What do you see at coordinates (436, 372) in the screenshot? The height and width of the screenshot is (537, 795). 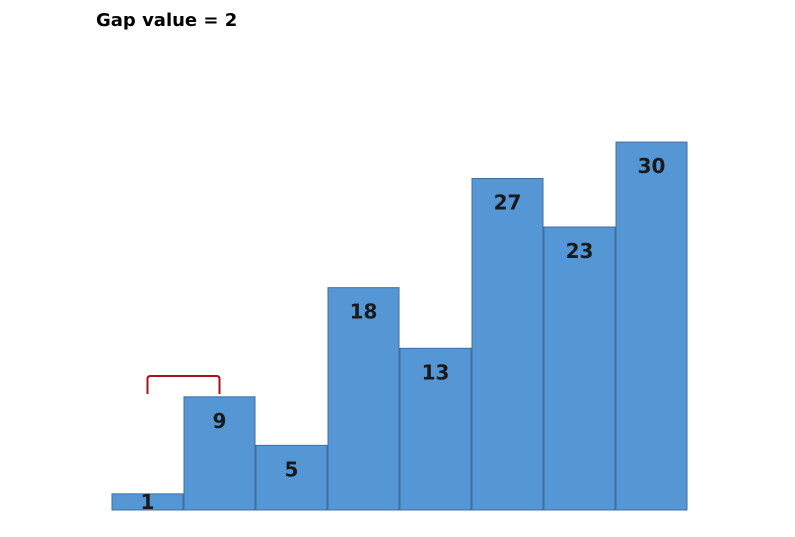 I see `bar-label-4: 13` at bounding box center [436, 372].